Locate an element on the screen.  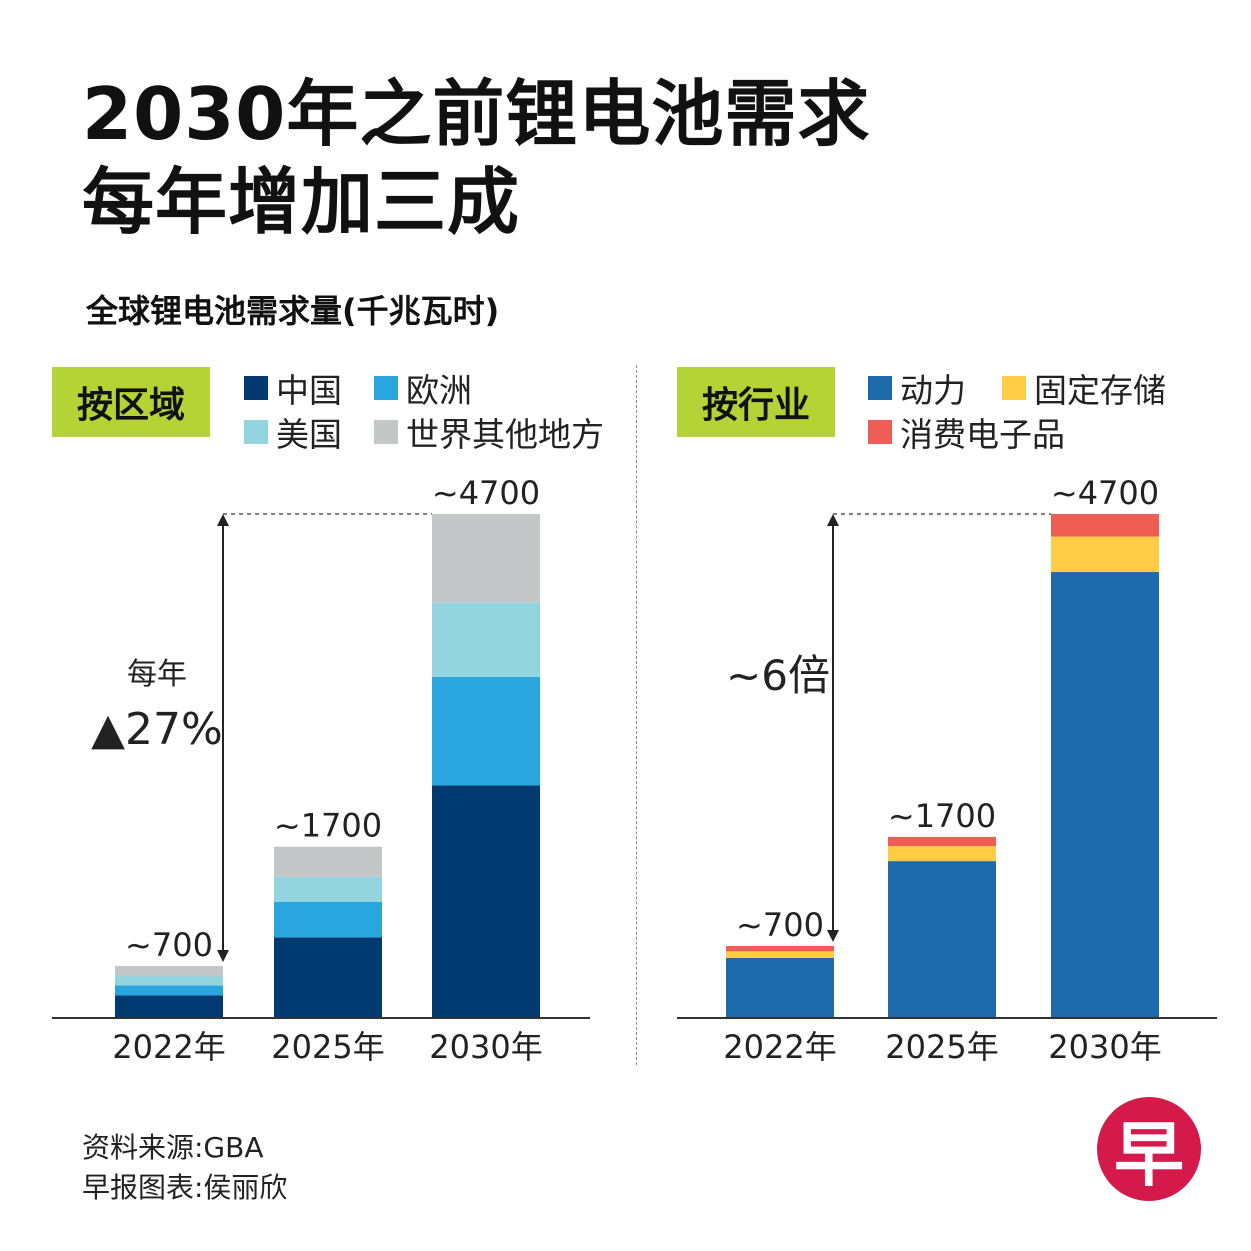
legend-swatch-power is located at coordinates (880, 388).